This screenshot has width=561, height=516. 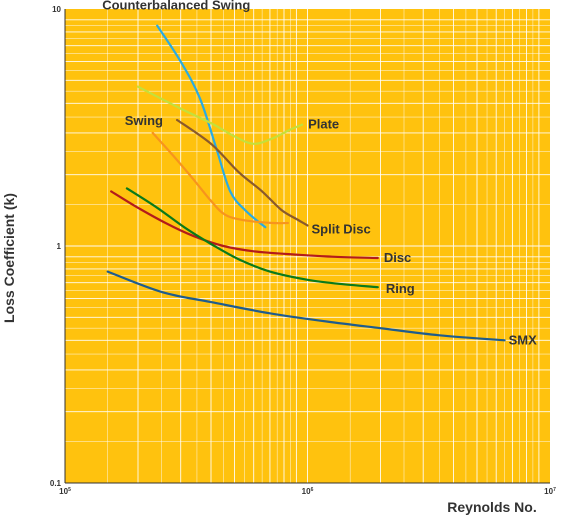 What do you see at coordinates (400, 288) in the screenshot?
I see `series-label-ring: Ring` at bounding box center [400, 288].